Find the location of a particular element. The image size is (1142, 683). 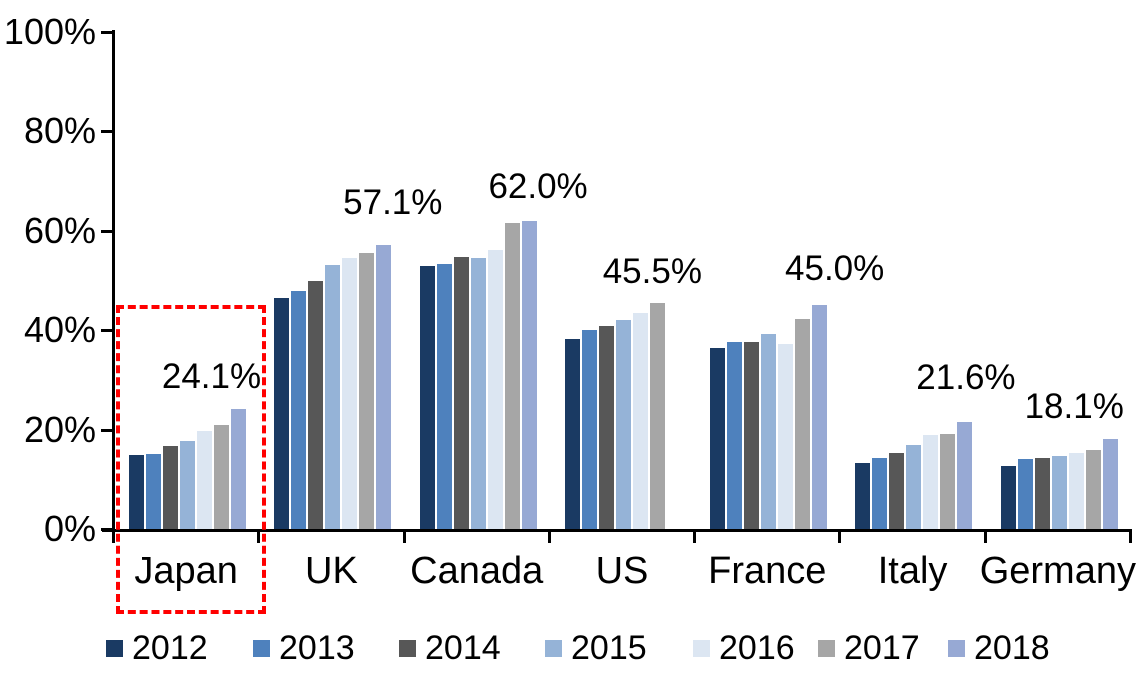

bar-uk-2013 is located at coordinates (299, 410).